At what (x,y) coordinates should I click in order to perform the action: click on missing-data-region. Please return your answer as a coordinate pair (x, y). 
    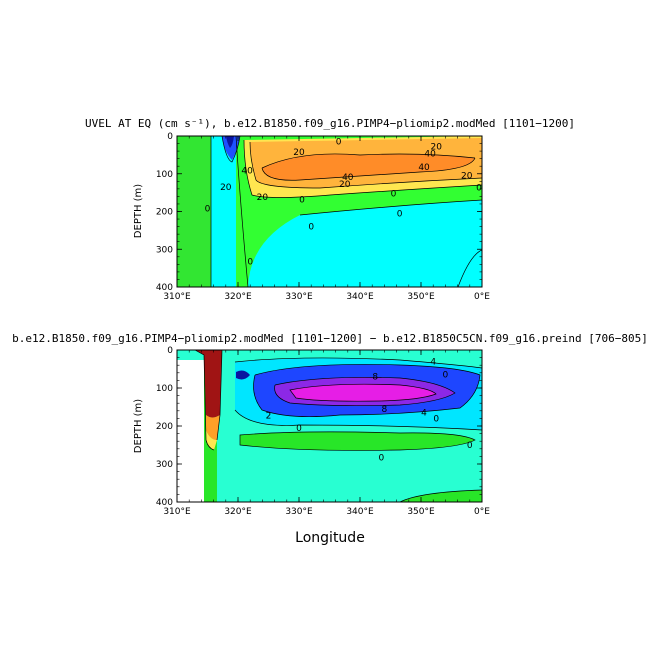
    Looking at the image, I should click on (190, 431).